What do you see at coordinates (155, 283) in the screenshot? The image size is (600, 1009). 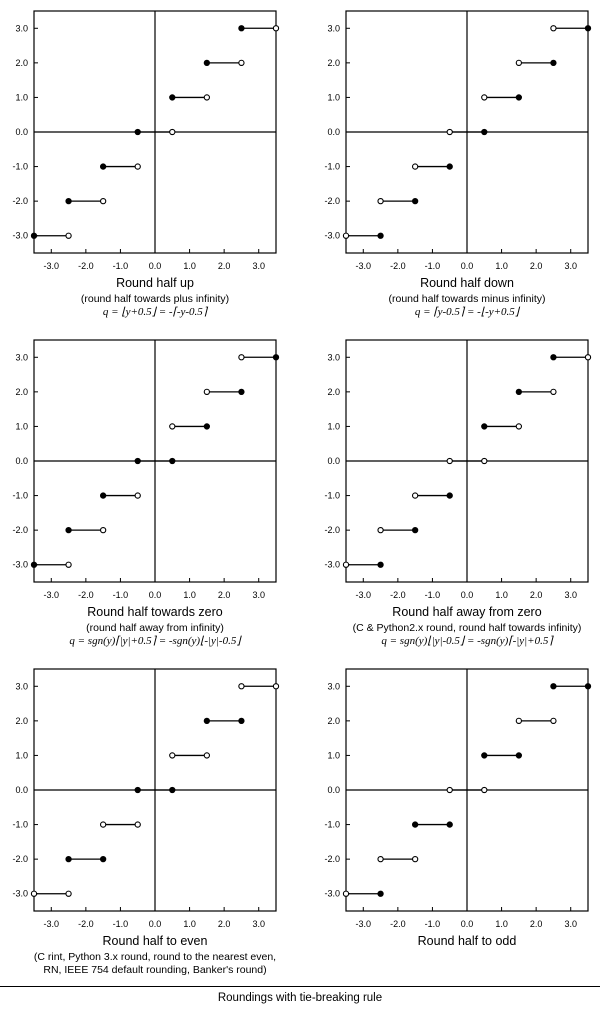 I see `chart-title: Round half up` at bounding box center [155, 283].